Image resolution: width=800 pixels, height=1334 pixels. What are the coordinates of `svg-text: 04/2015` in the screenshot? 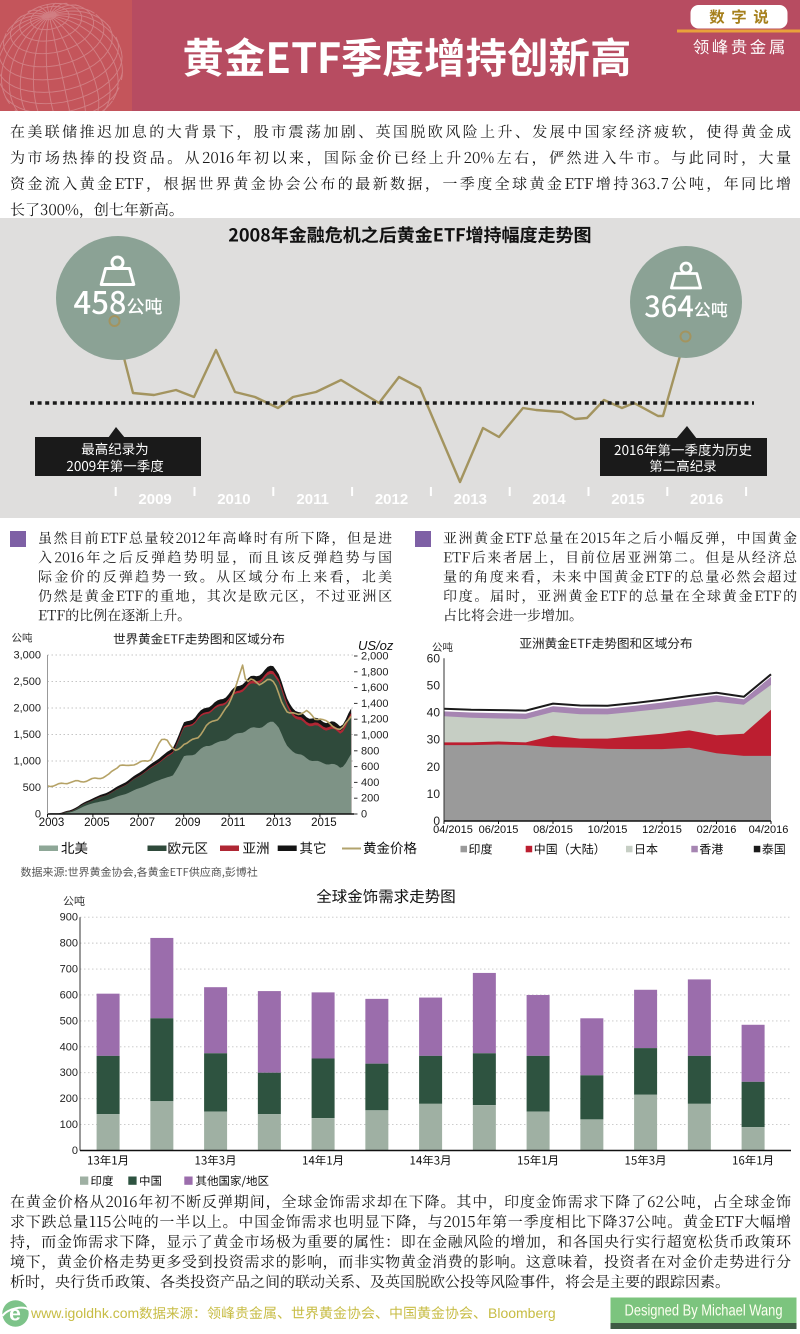 It's located at (453, 830).